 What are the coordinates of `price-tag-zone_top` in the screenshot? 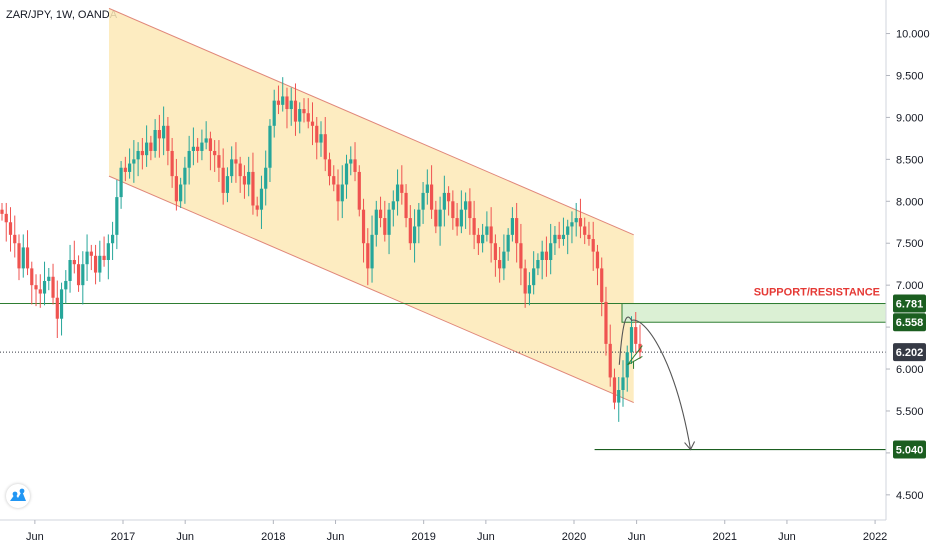 It's located at (909, 303).